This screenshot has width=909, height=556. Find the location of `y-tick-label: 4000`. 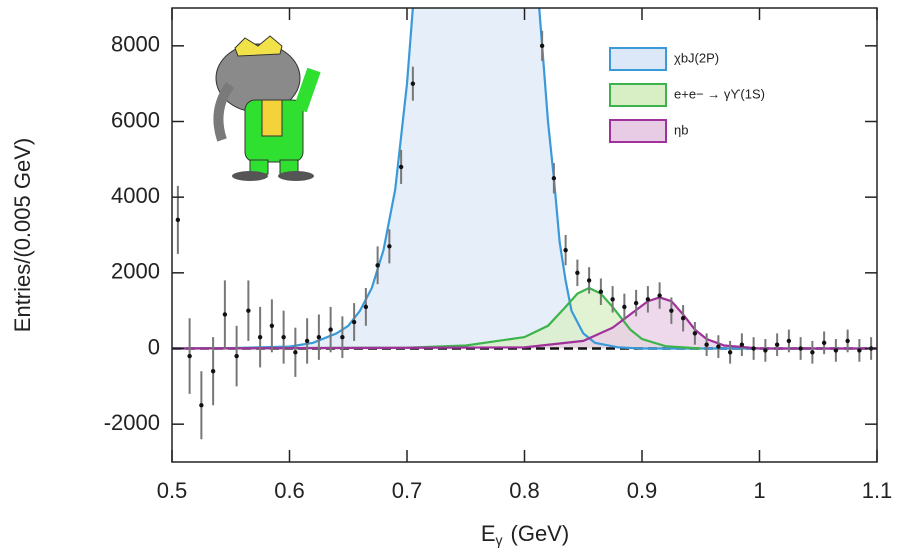

y-tick-label: 4000 is located at coordinates (135, 195).